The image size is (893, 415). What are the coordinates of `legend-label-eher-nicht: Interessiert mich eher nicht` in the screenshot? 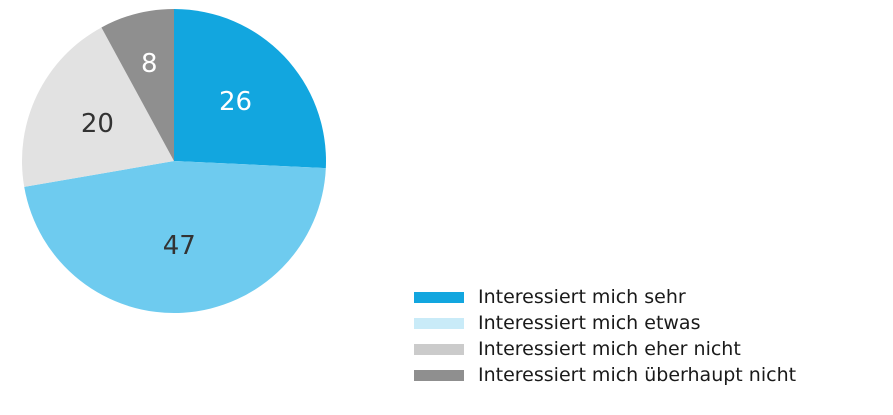 It's located at (609, 349).